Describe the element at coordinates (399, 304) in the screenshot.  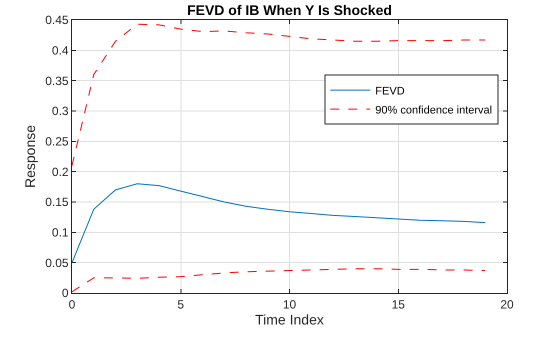
I see `x-tick-label: 15` at that location.